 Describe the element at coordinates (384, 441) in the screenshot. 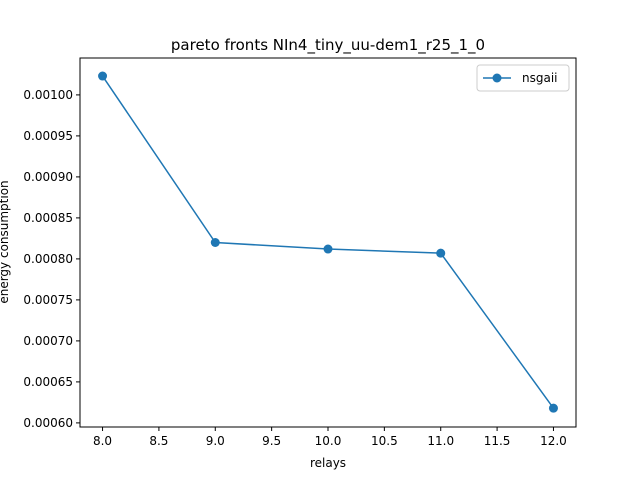

I see `x-tick-label: 10.5` at that location.